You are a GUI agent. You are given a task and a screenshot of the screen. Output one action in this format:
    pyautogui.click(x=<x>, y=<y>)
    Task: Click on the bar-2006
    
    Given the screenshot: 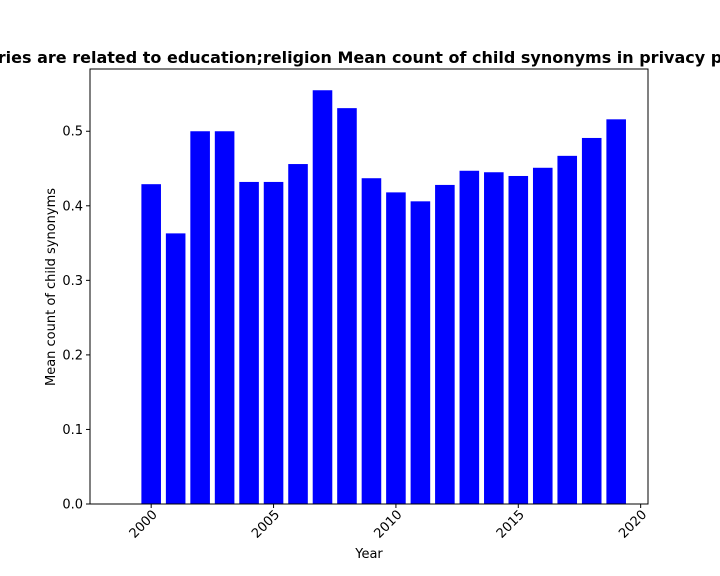 What is the action you would take?
    pyautogui.click(x=298, y=334)
    